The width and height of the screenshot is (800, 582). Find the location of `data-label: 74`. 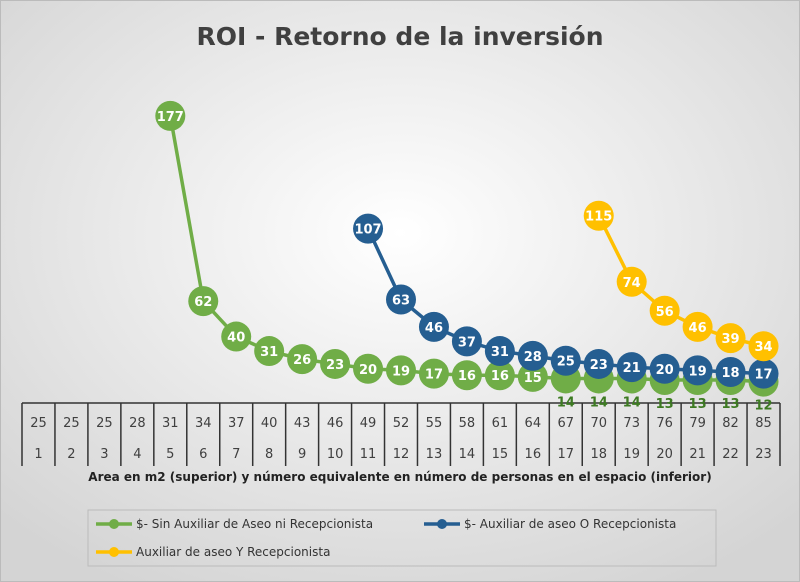

data-label: 74 is located at coordinates (632, 283).